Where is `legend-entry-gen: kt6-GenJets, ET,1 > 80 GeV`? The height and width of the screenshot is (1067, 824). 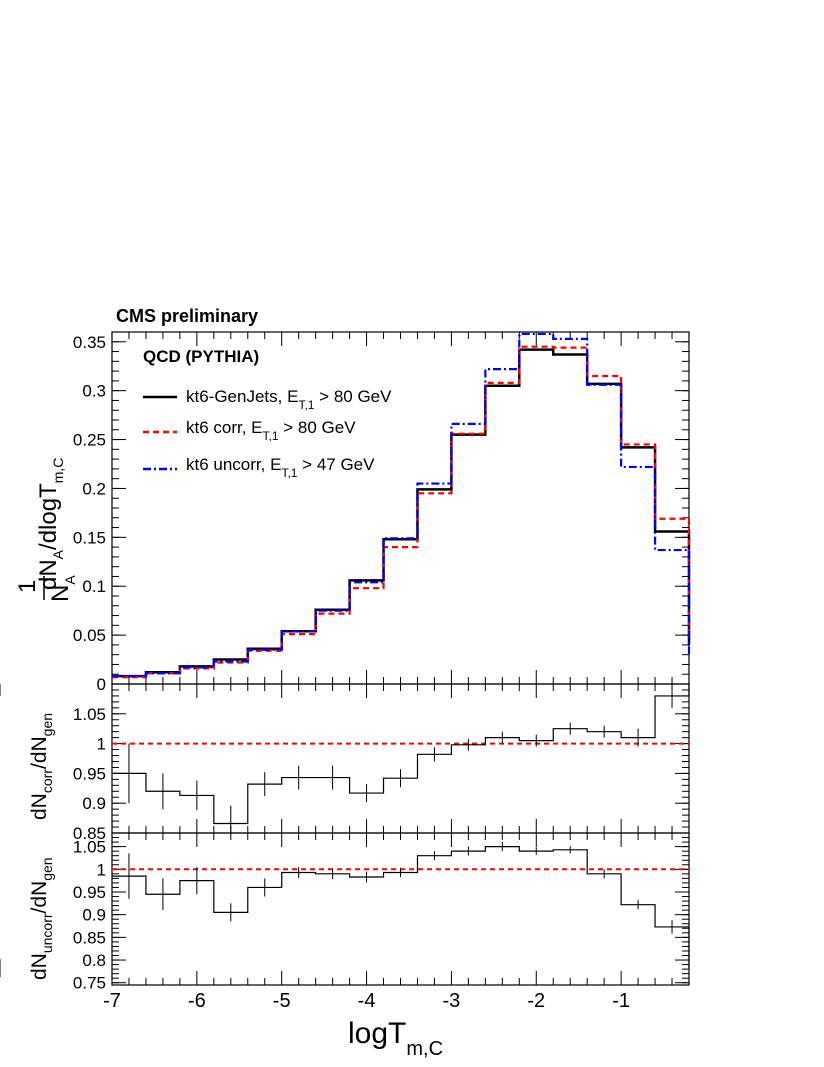 legend-entry-gen: kt6-GenJets, ET,1 > 80 GeV is located at coordinates (289, 399).